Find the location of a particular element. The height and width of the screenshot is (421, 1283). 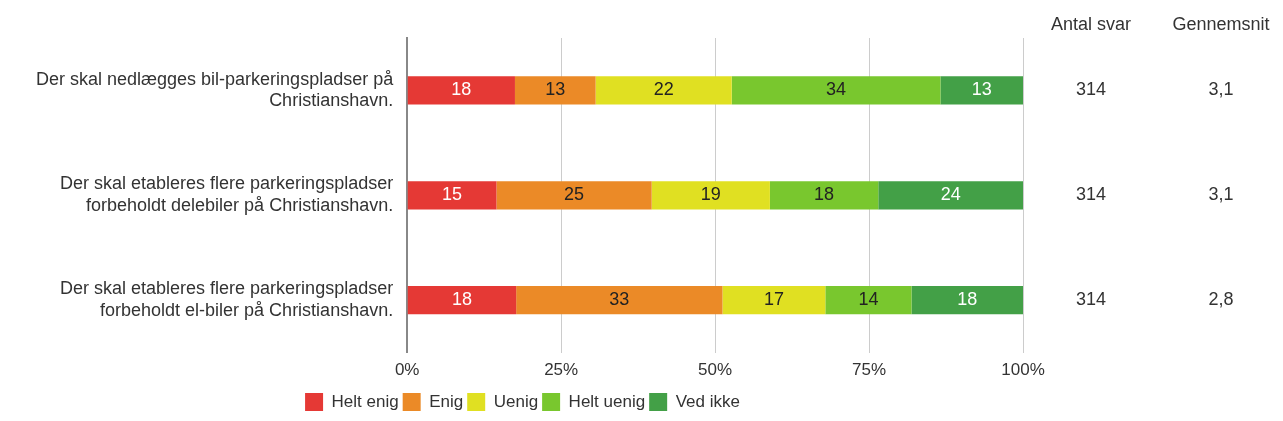

legend-label: Ved ikke is located at coordinates (707, 401).